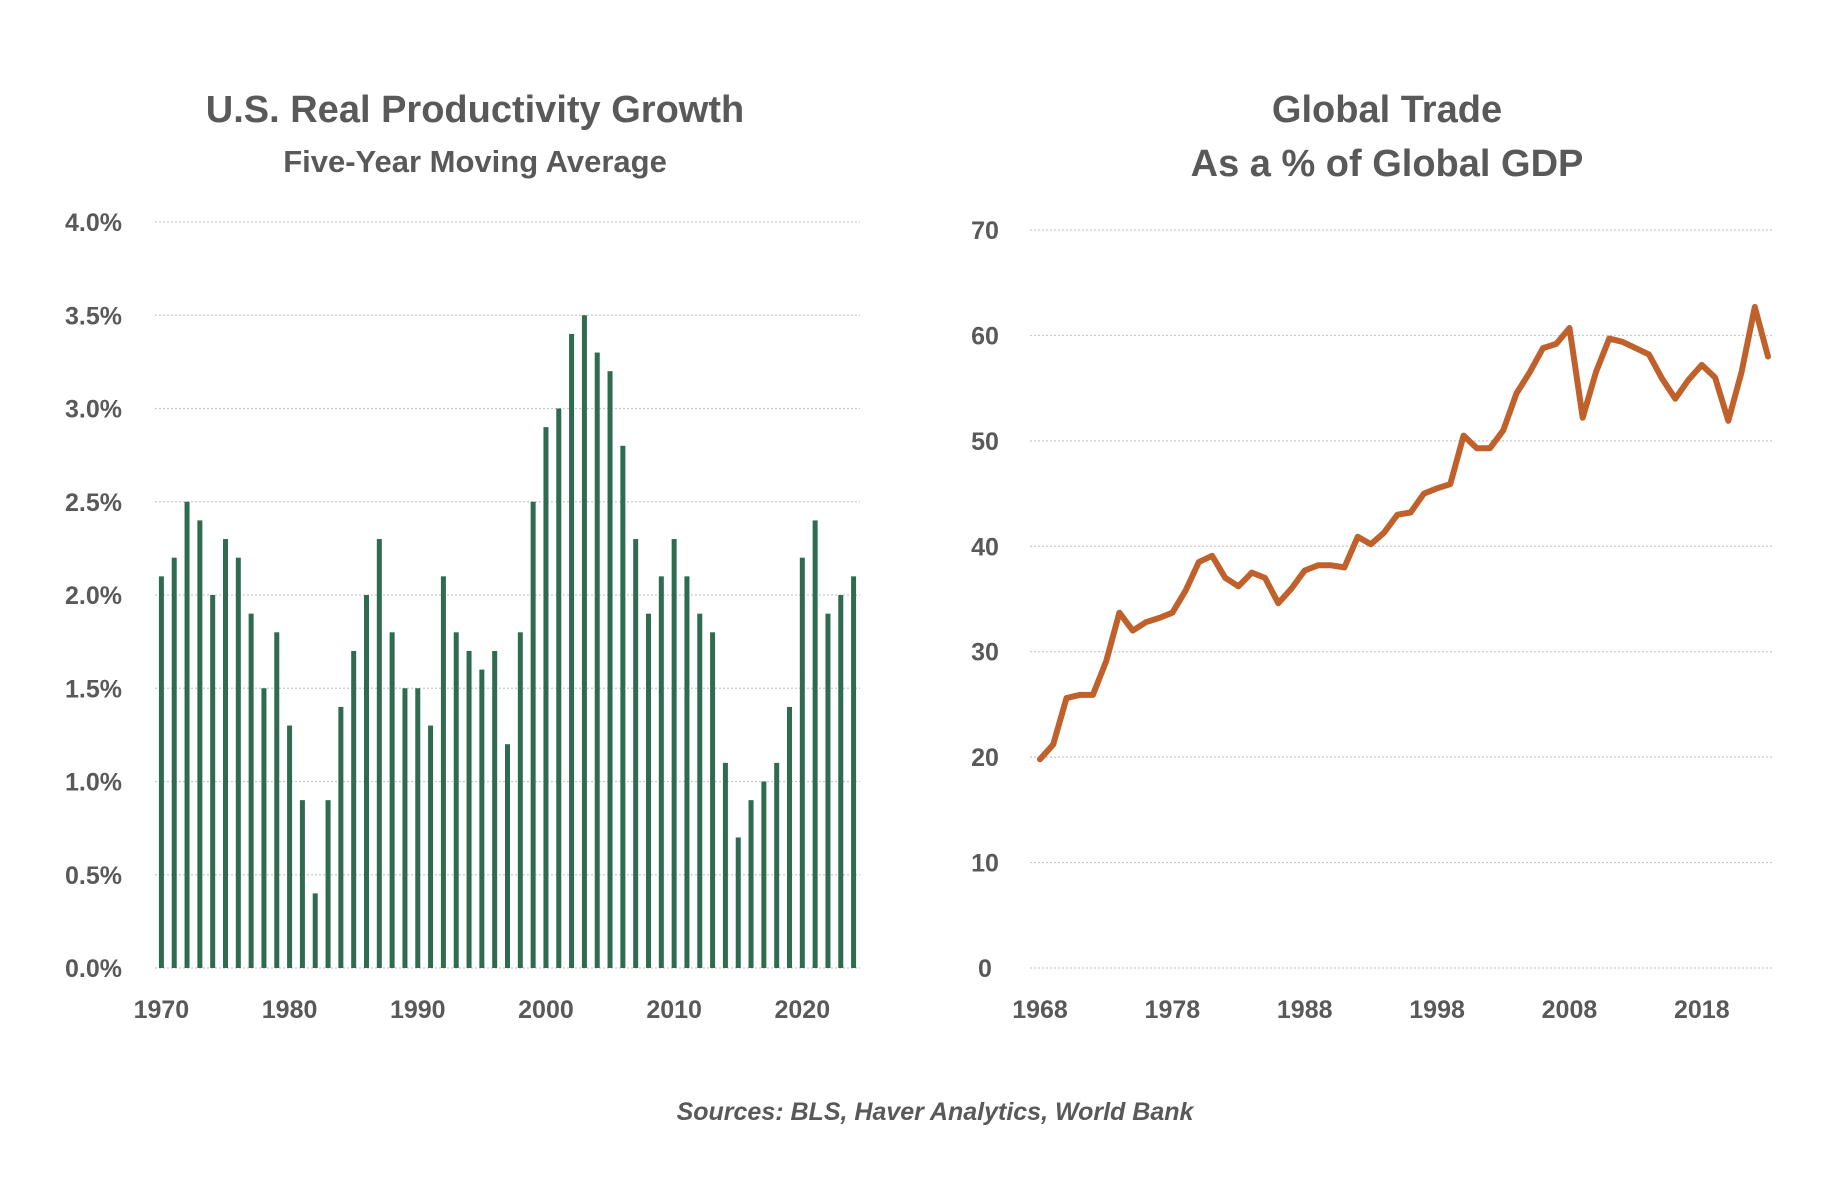 This screenshot has width=1830, height=1180. Describe the element at coordinates (1040, 1010) in the screenshot. I see `global-trade-x-tick-label: 1968` at that location.